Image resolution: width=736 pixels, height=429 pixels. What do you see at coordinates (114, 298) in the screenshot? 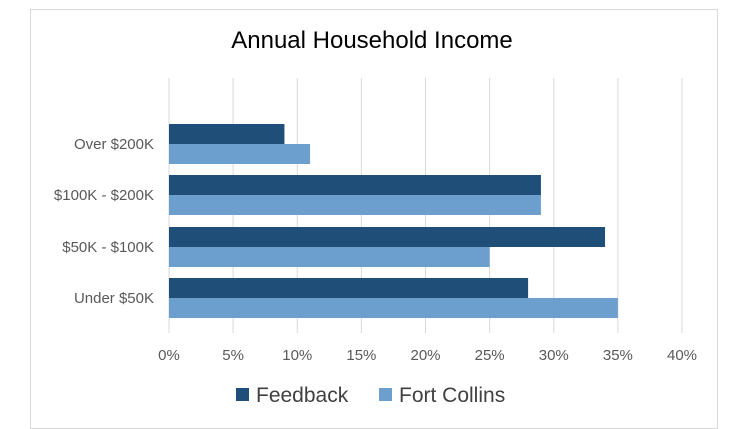
I see `category-label: Under $50K` at bounding box center [114, 298].